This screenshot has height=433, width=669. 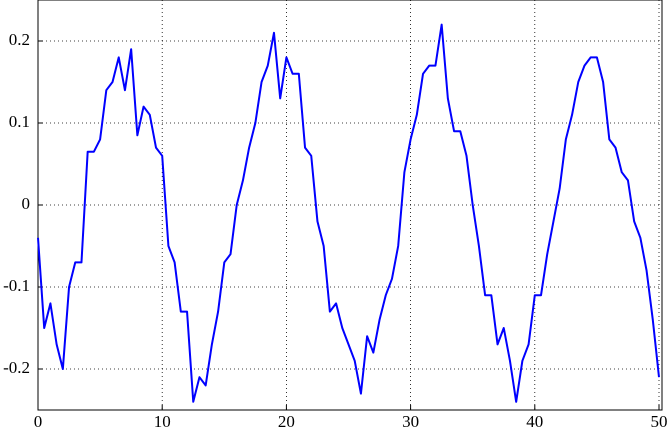 What do you see at coordinates (38, 421) in the screenshot?
I see `x-tick-label: 0` at bounding box center [38, 421].